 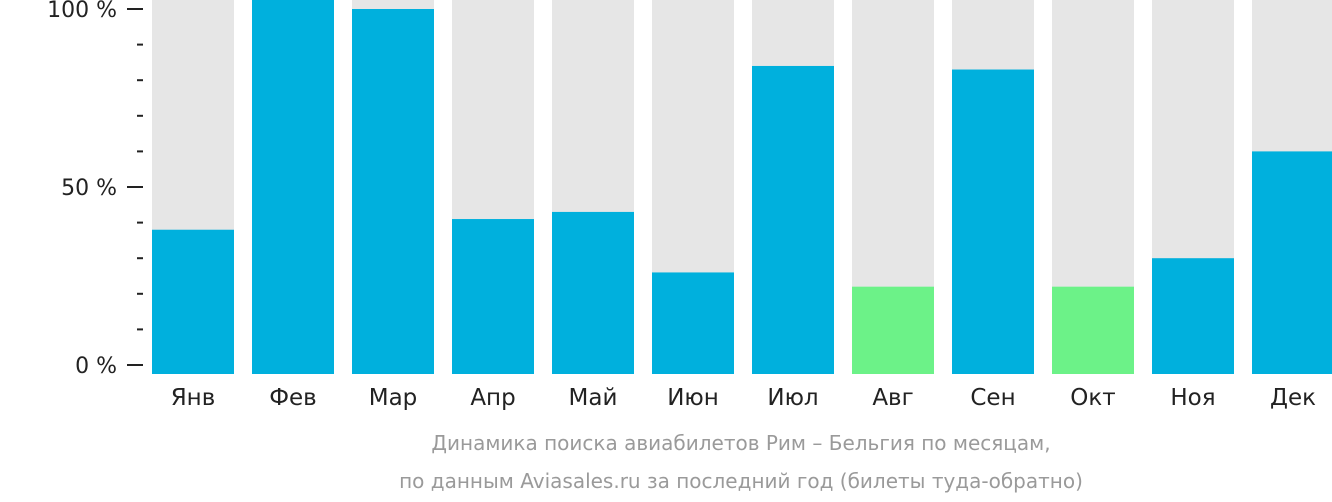 What do you see at coordinates (693, 398) in the screenshot?
I see `x-tick-label: Июн` at bounding box center [693, 398].